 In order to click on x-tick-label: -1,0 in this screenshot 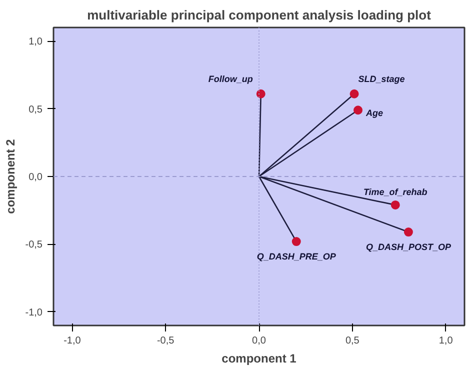, I will do `click(73, 341)`.